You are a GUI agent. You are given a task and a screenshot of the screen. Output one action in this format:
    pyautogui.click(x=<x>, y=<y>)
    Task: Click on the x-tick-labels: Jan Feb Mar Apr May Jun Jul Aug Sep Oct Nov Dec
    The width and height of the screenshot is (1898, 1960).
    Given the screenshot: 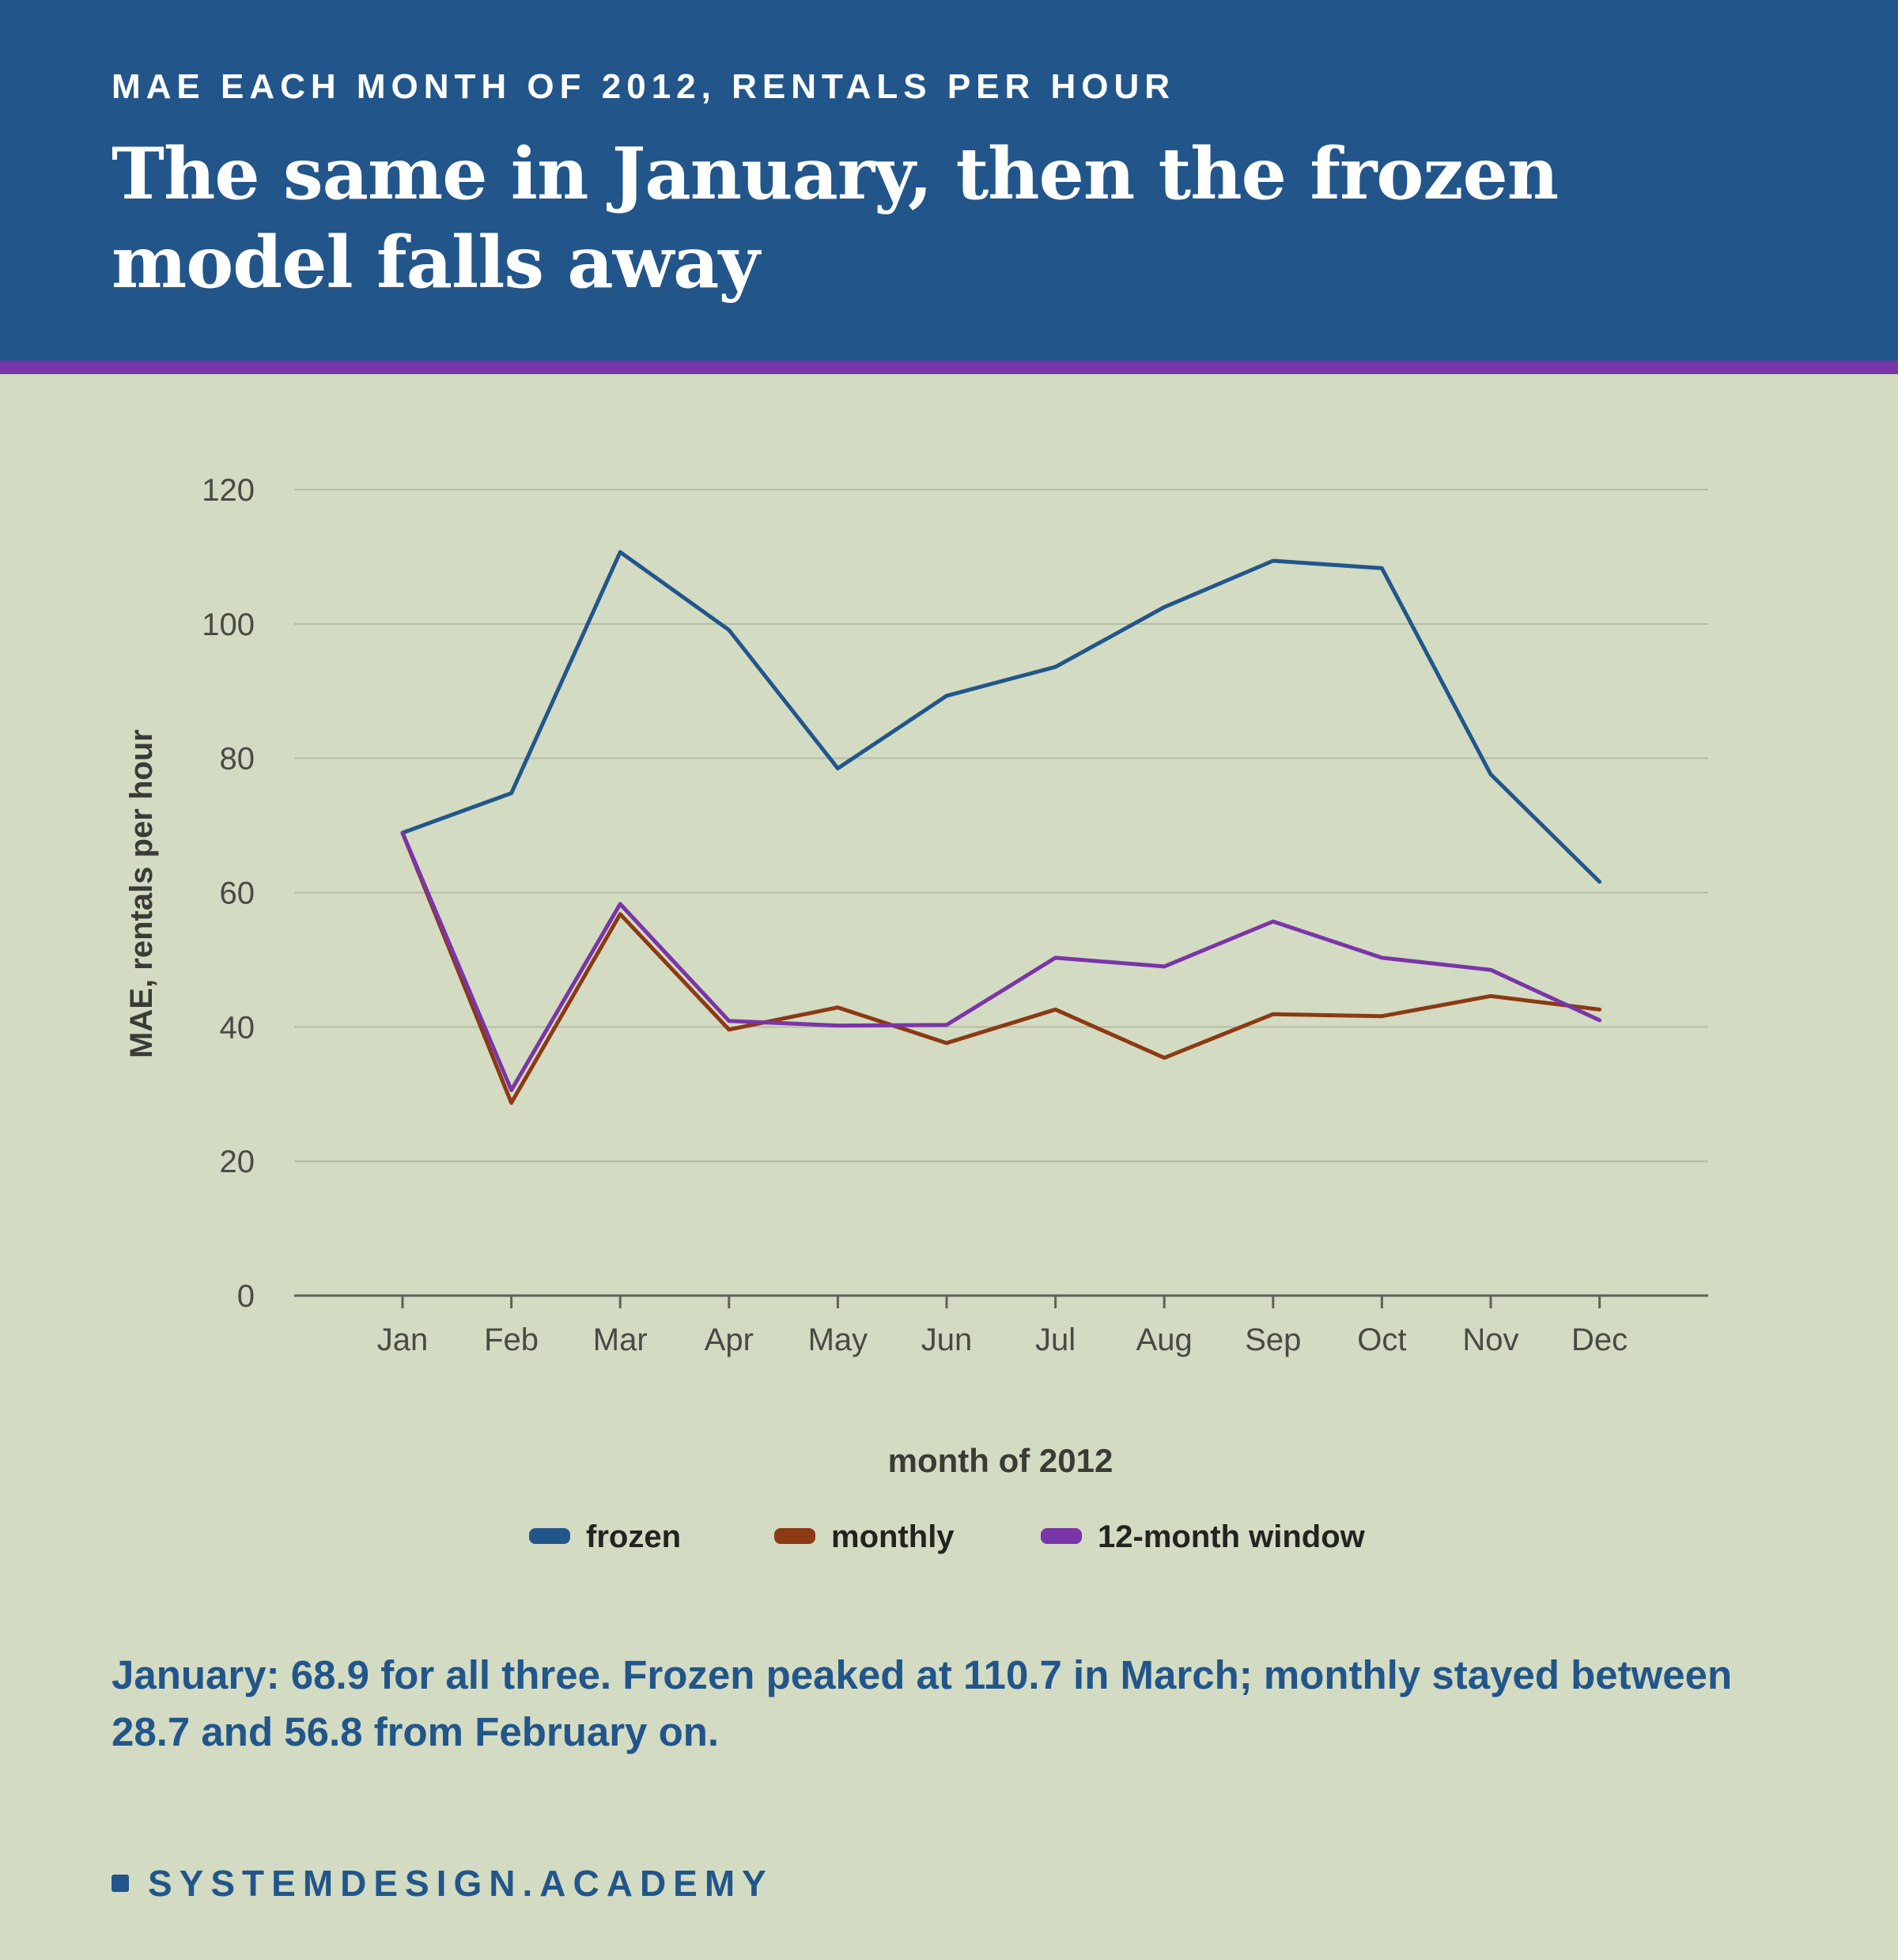 What is the action you would take?
    pyautogui.click(x=1003, y=1339)
    